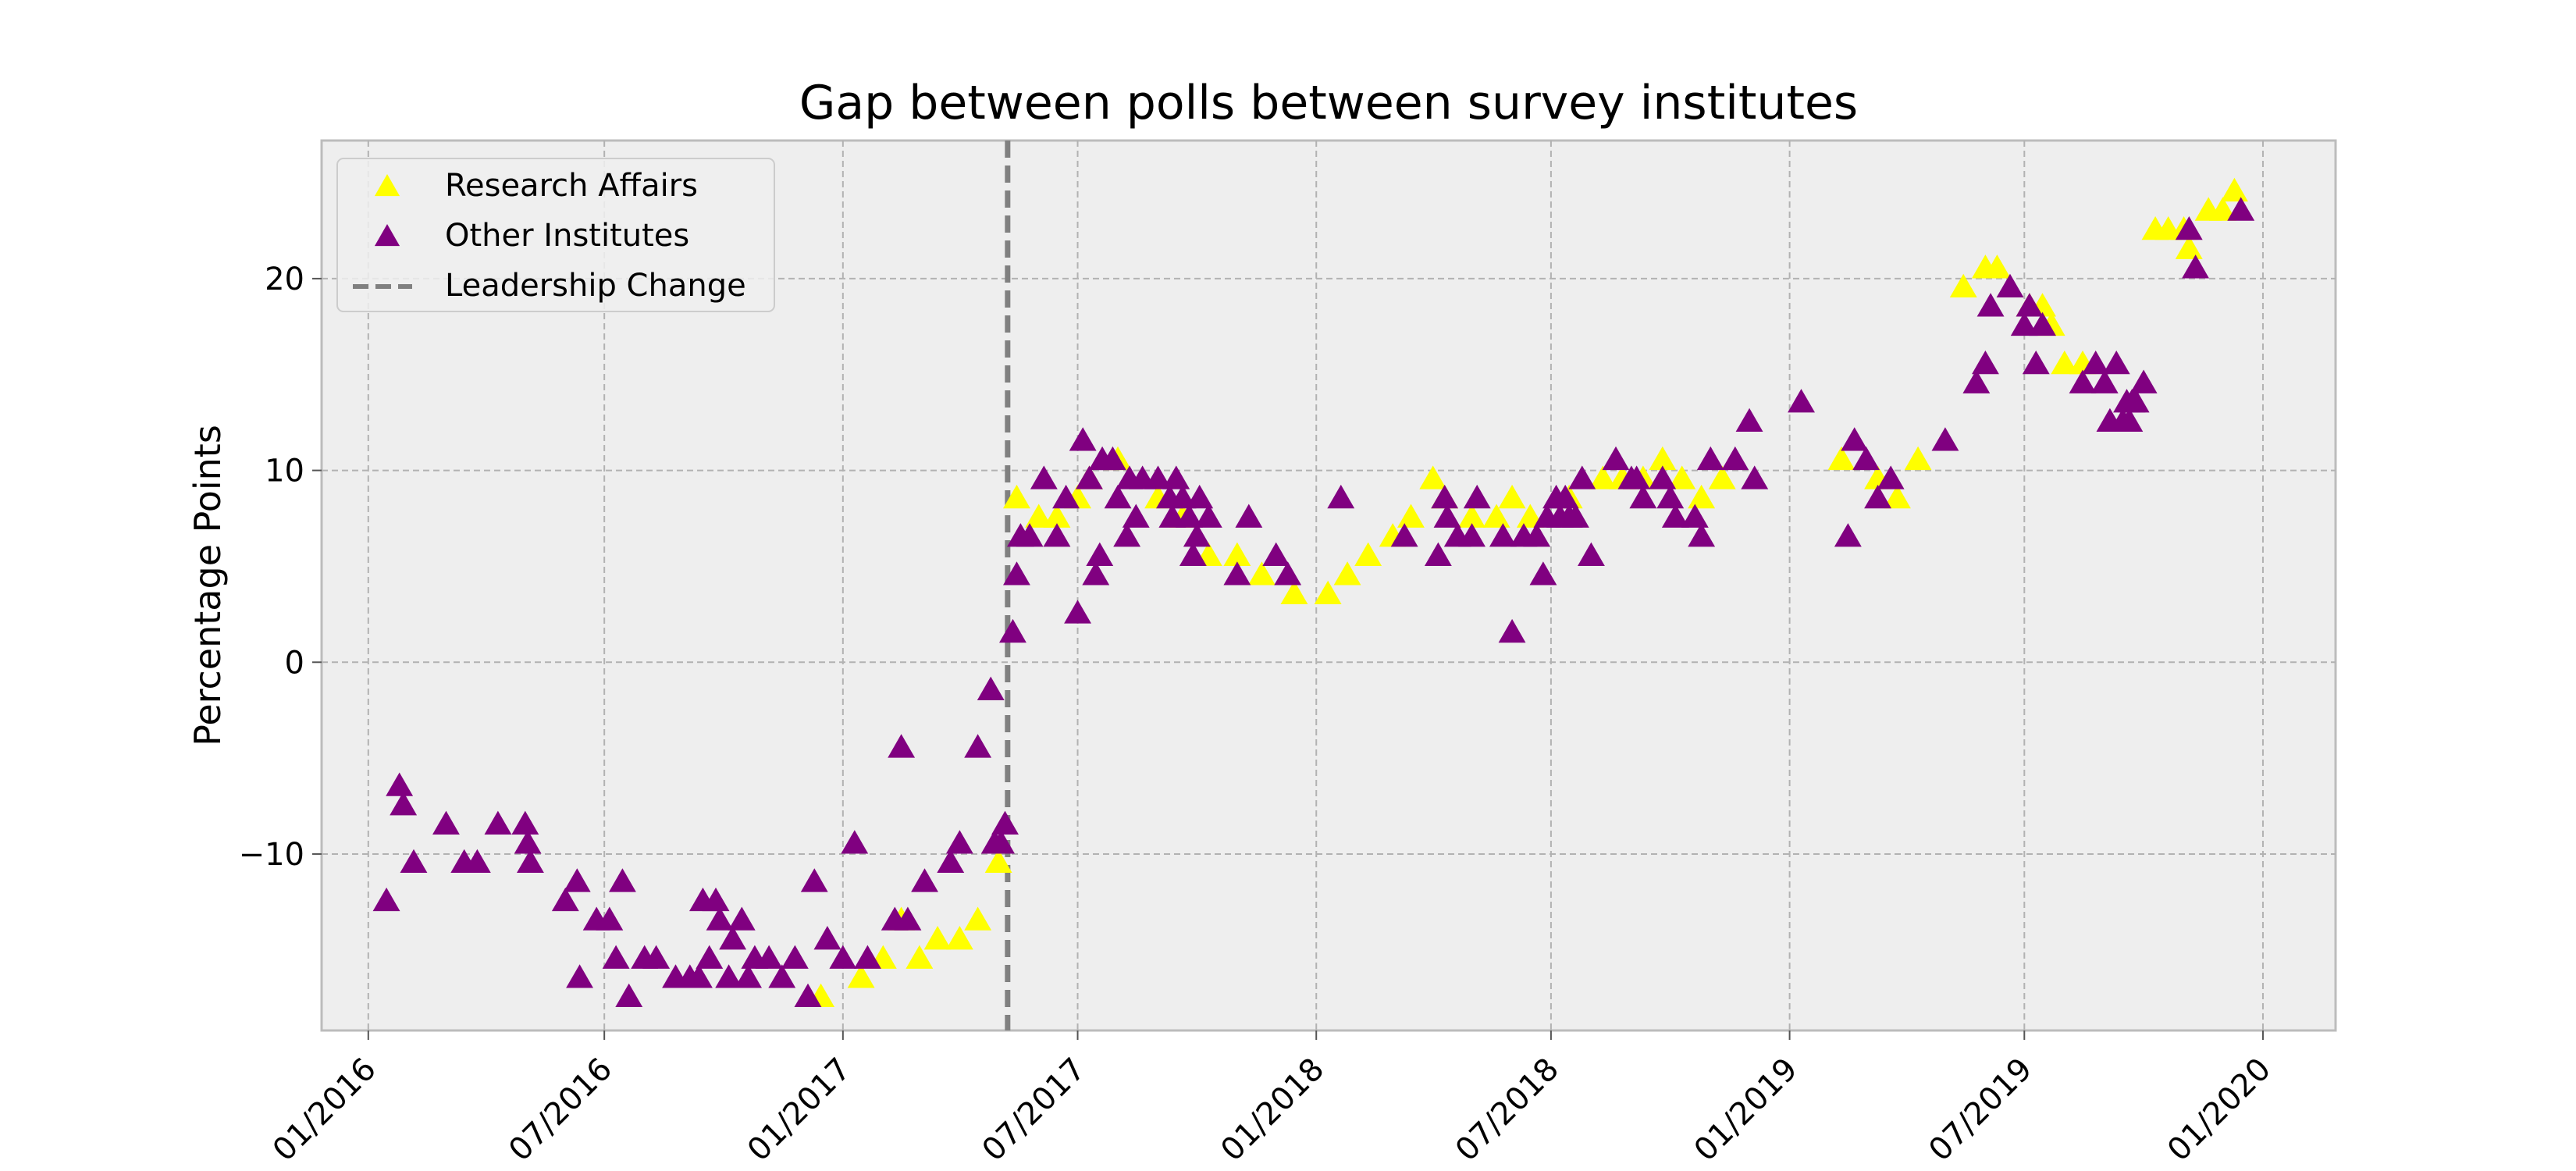  Describe the element at coordinates (571, 186) in the screenshot. I see `legend-label-research-affairs: Research Affairs` at that location.